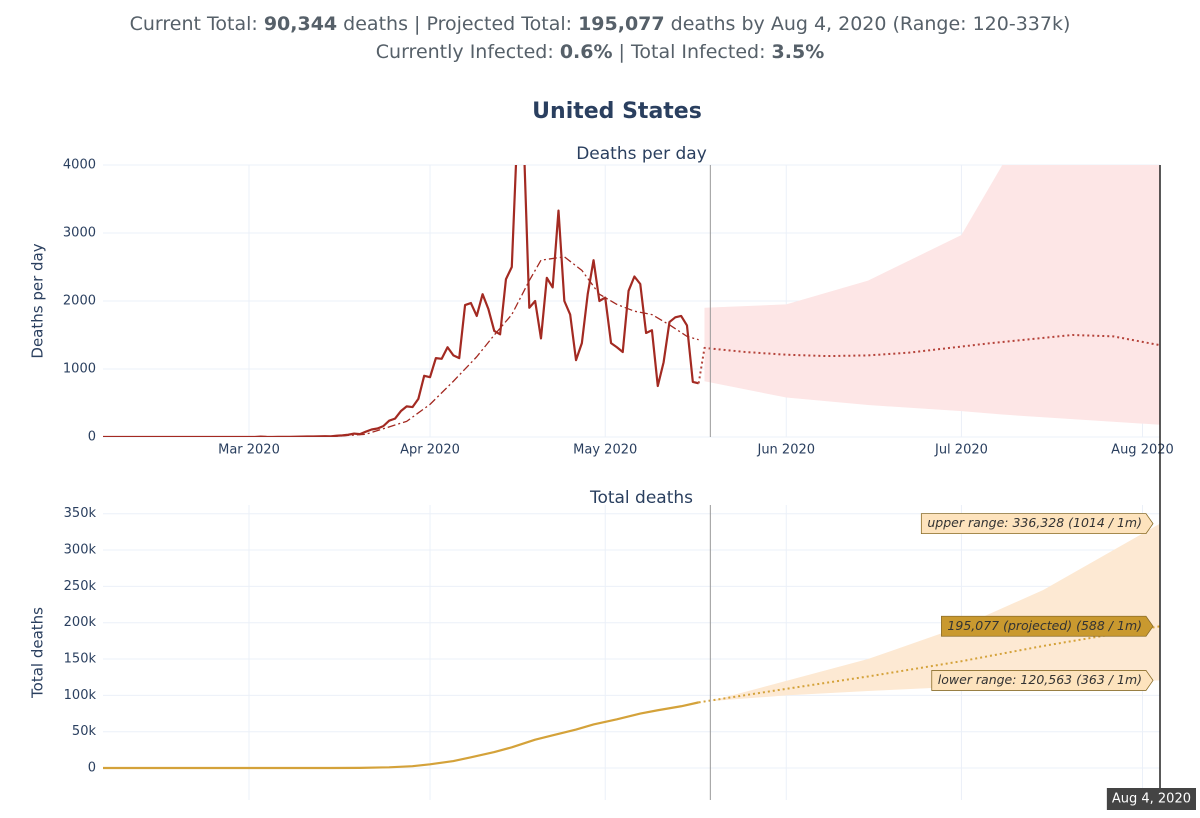  I want to click on y-axis-title: Total deaths, so click(38, 653).